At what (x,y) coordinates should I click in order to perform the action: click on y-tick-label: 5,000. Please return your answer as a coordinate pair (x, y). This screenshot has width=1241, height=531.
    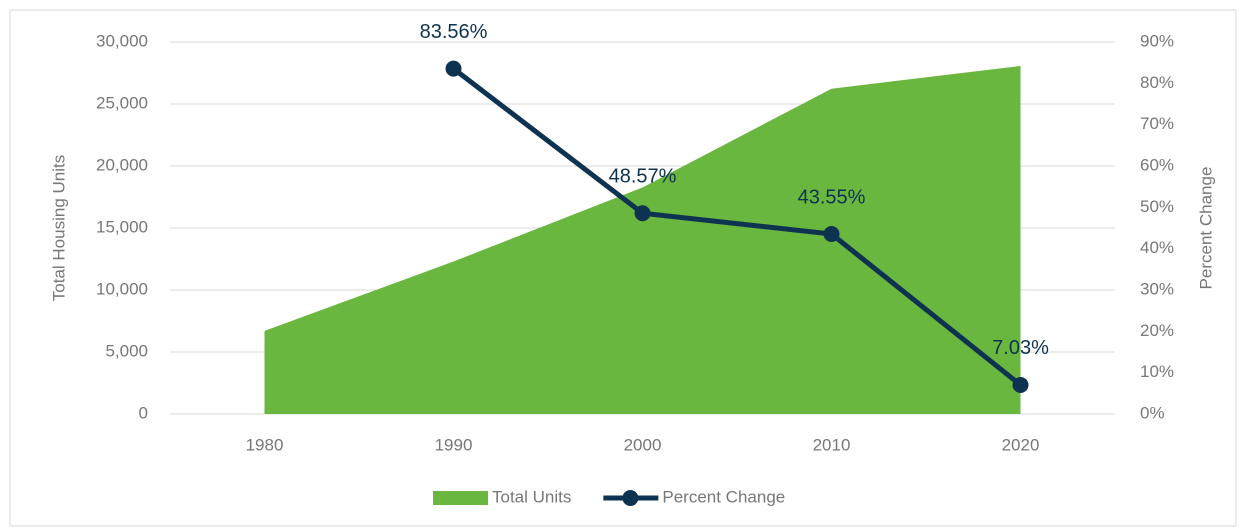
    Looking at the image, I should click on (126, 350).